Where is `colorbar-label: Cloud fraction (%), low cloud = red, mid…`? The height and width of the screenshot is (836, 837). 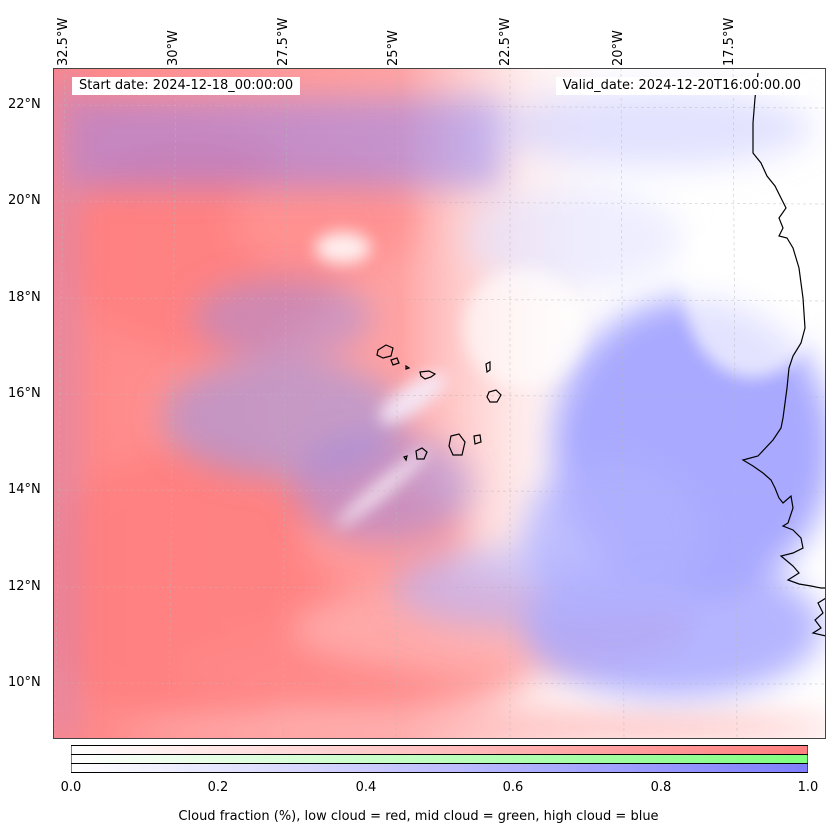 colorbar-label: Cloud fraction (%), low cloud = red, mid… is located at coordinates (418, 816).